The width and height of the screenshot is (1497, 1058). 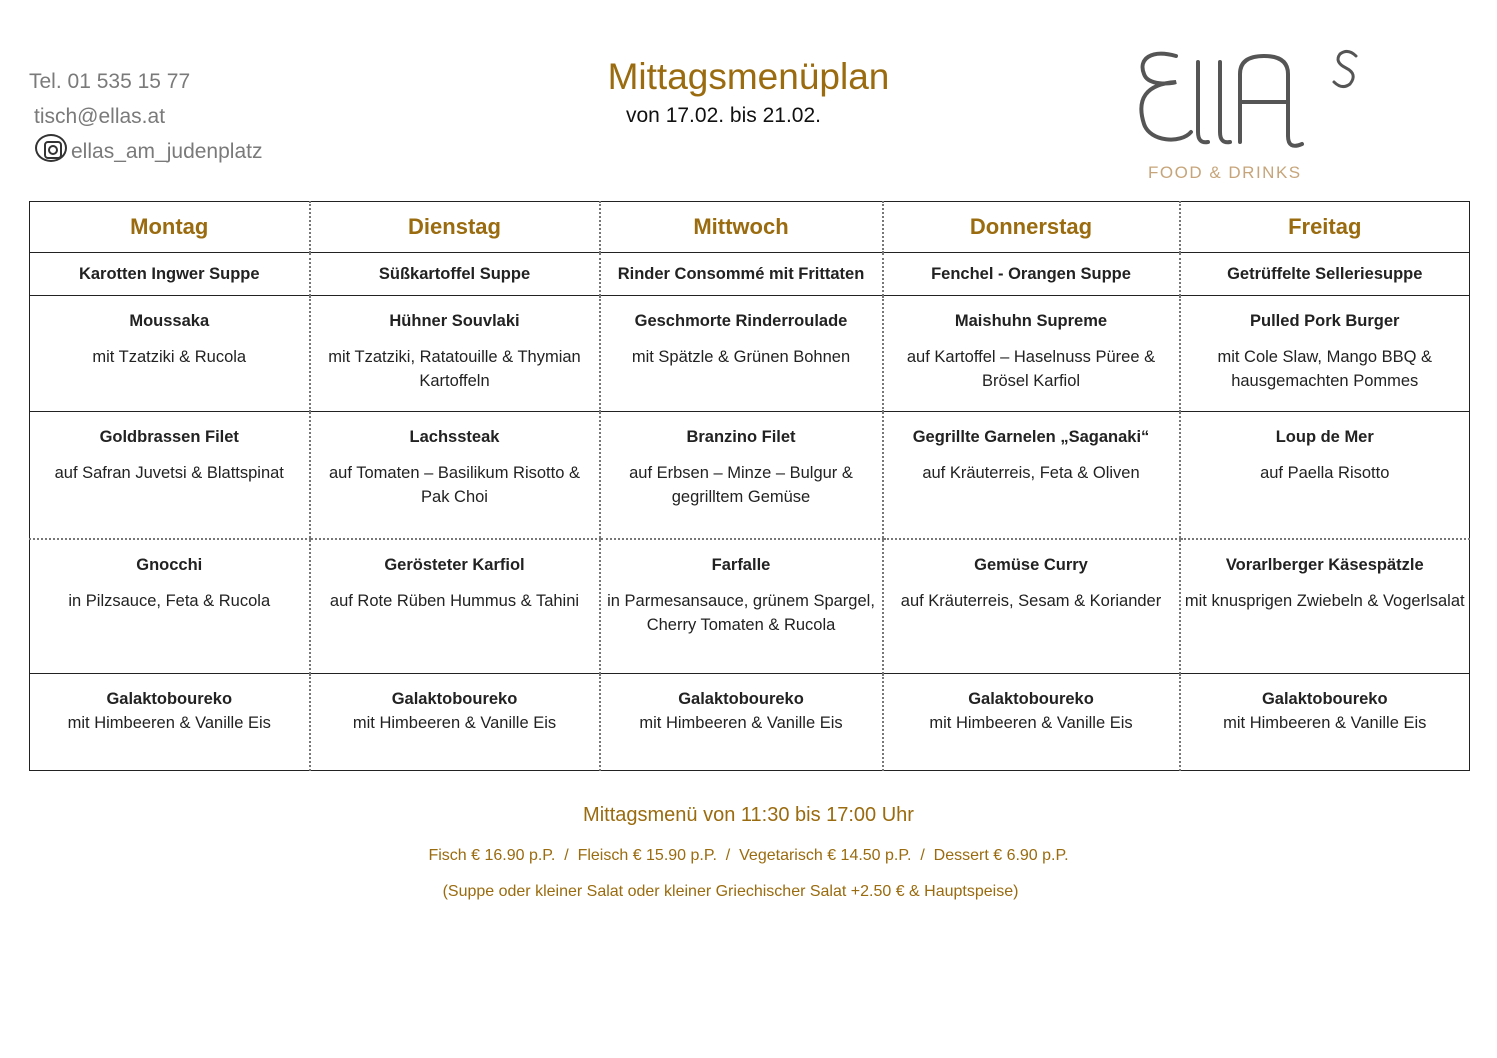 What do you see at coordinates (454, 565) in the screenshot?
I see `dish-name: Gerösteter Karfiol` at bounding box center [454, 565].